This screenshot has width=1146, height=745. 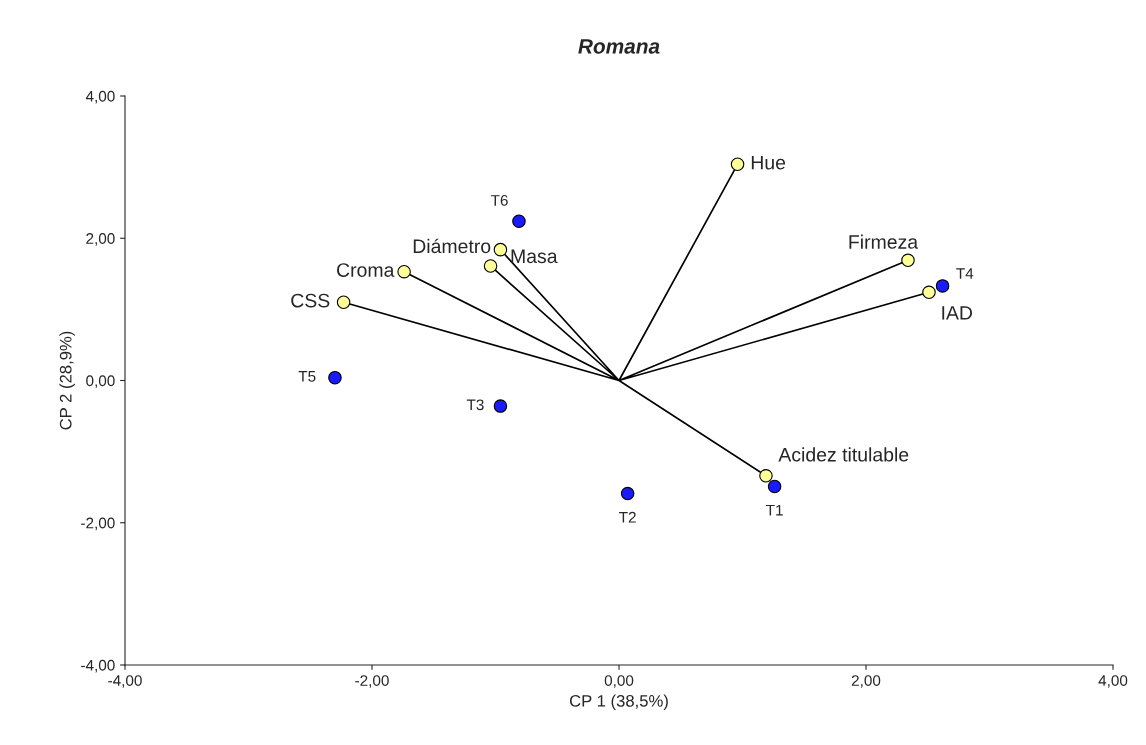 I want to click on y-tick-label: 4,00, so click(x=100, y=97).